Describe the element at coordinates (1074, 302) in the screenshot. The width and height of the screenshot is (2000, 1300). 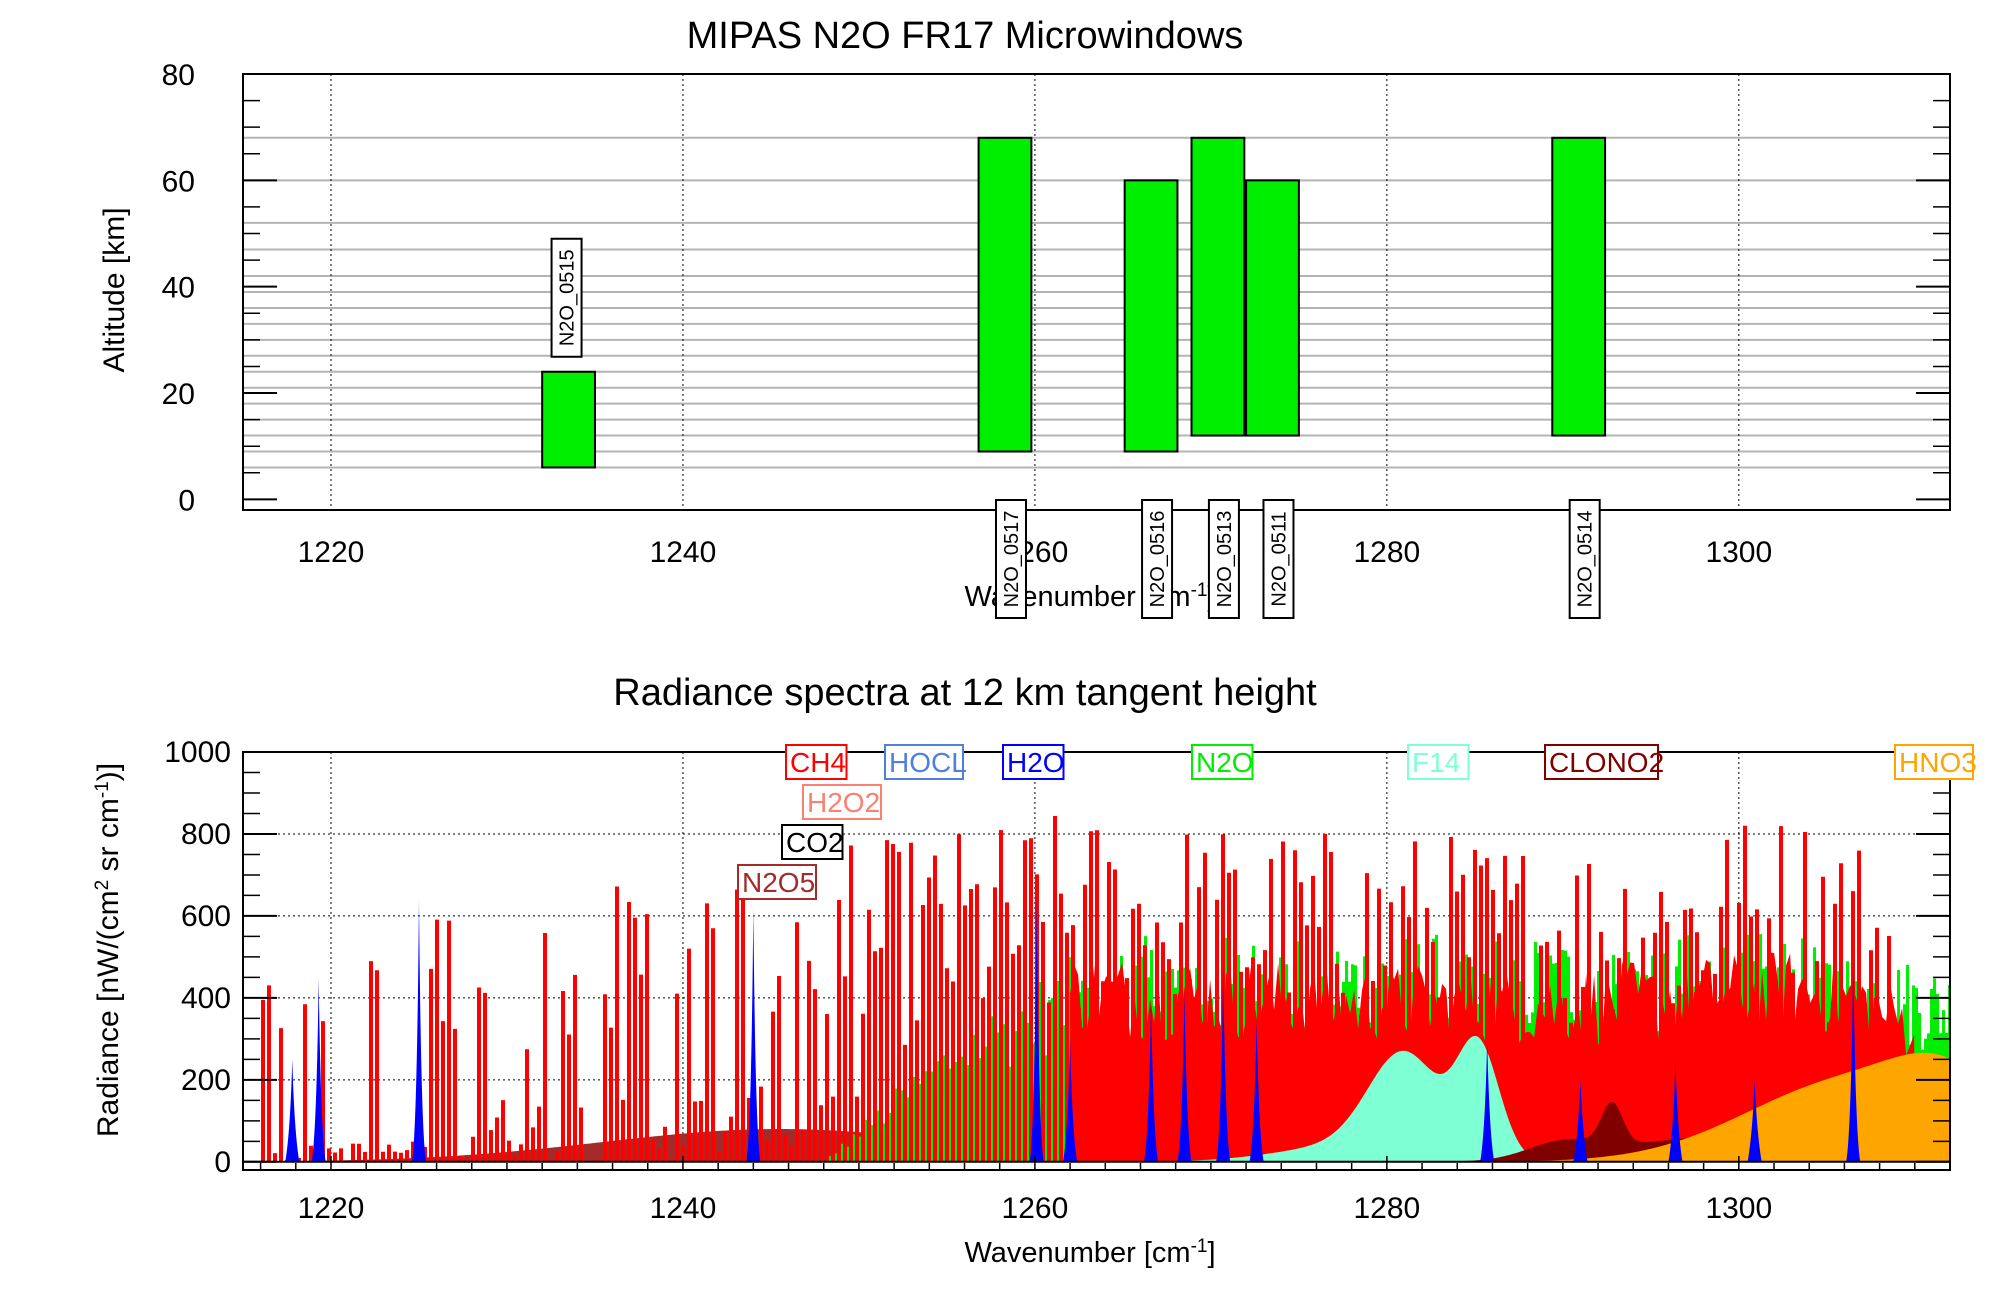
I see `microwindow-bars` at that location.